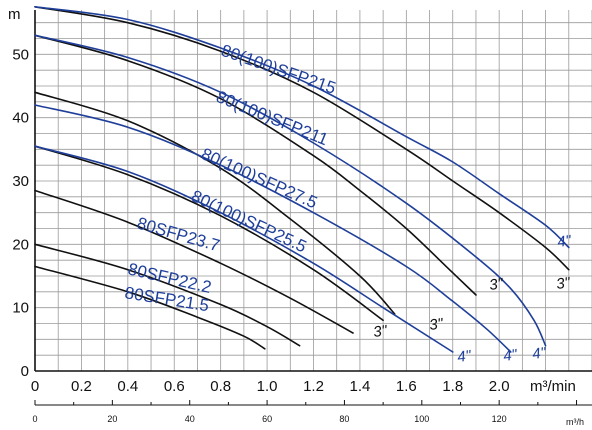  I want to click on x-tick-label: 0.2, so click(81, 386).